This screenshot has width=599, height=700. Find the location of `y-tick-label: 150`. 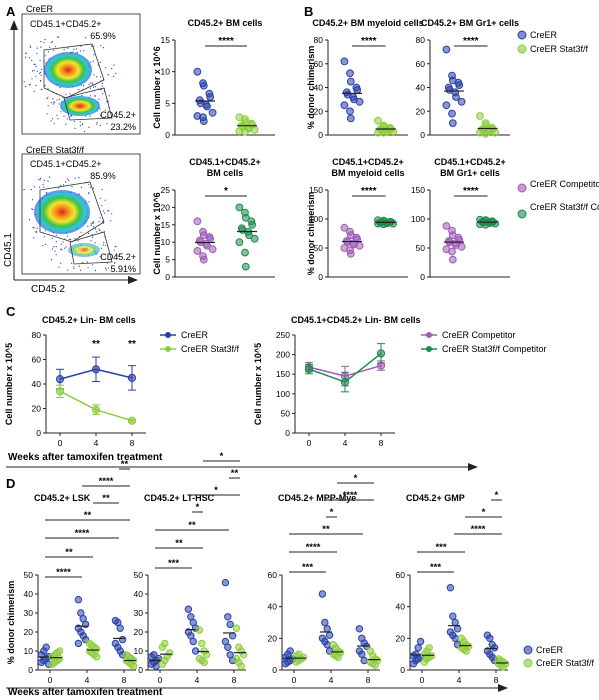

y-tick-label: 150 is located at coordinates (418, 190).